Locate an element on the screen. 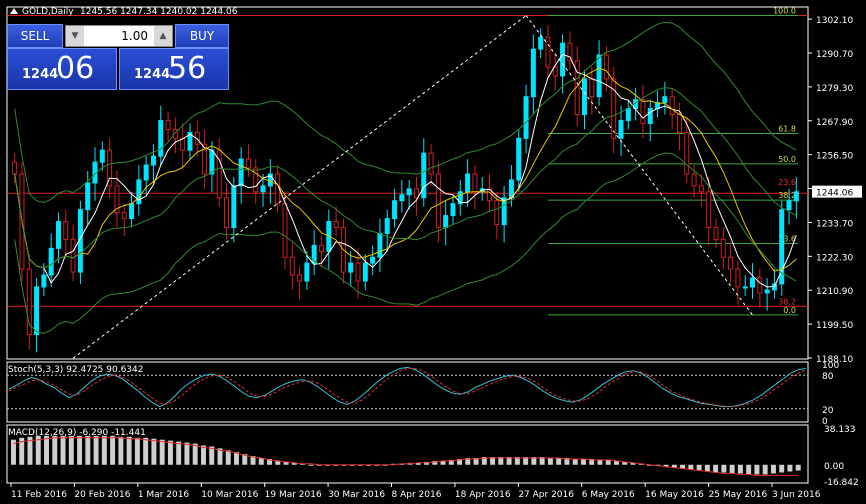  stoch-pane-frame is located at coordinates (407, 392).